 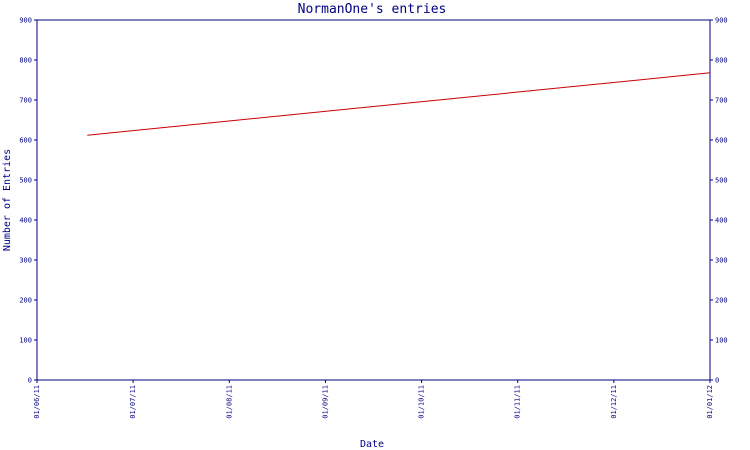 I want to click on x-tick-label: 01/10/11, so click(x=422, y=402).